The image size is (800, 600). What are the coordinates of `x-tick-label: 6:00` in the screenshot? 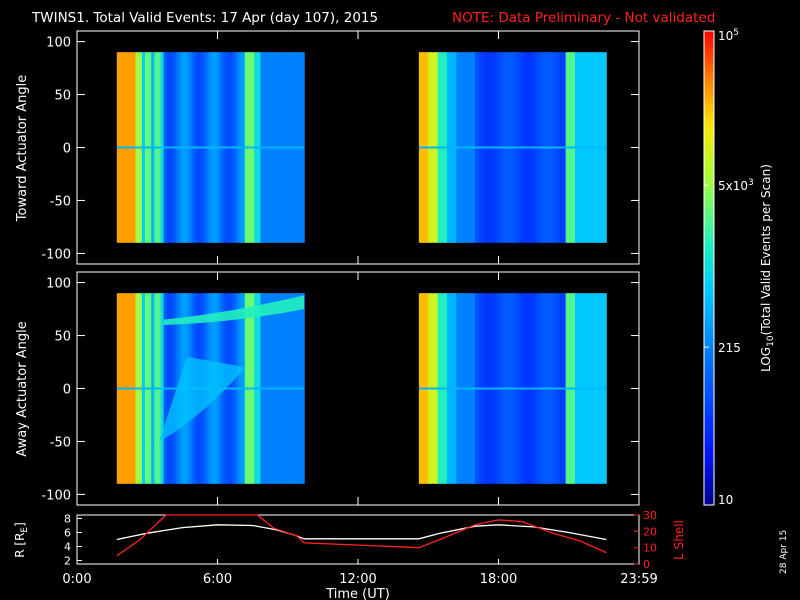 It's located at (217, 579).